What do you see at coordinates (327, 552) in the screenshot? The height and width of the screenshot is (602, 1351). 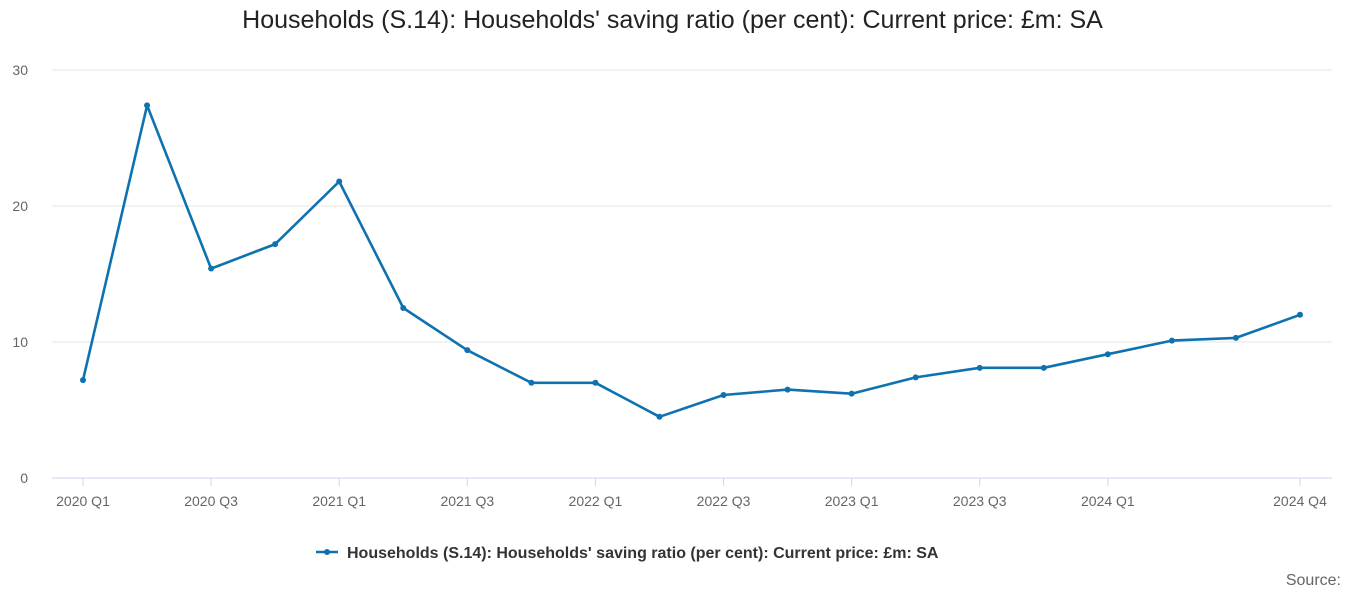 I see `legend-marker` at bounding box center [327, 552].